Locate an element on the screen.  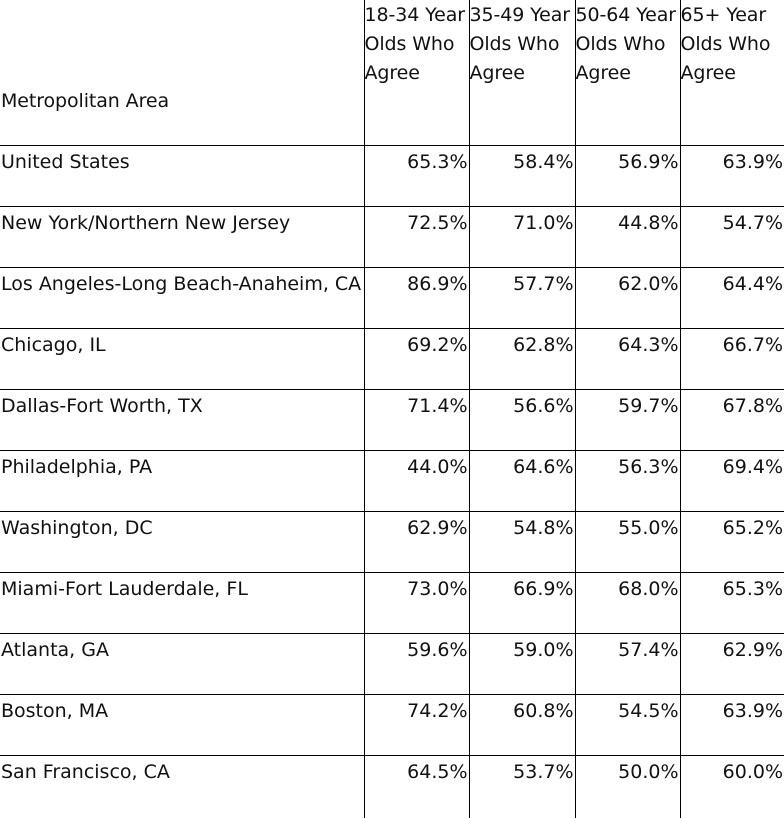
table-row: Chicago, IL 69.2% 62.8% 64.3% 66.7% is located at coordinates (392, 359).